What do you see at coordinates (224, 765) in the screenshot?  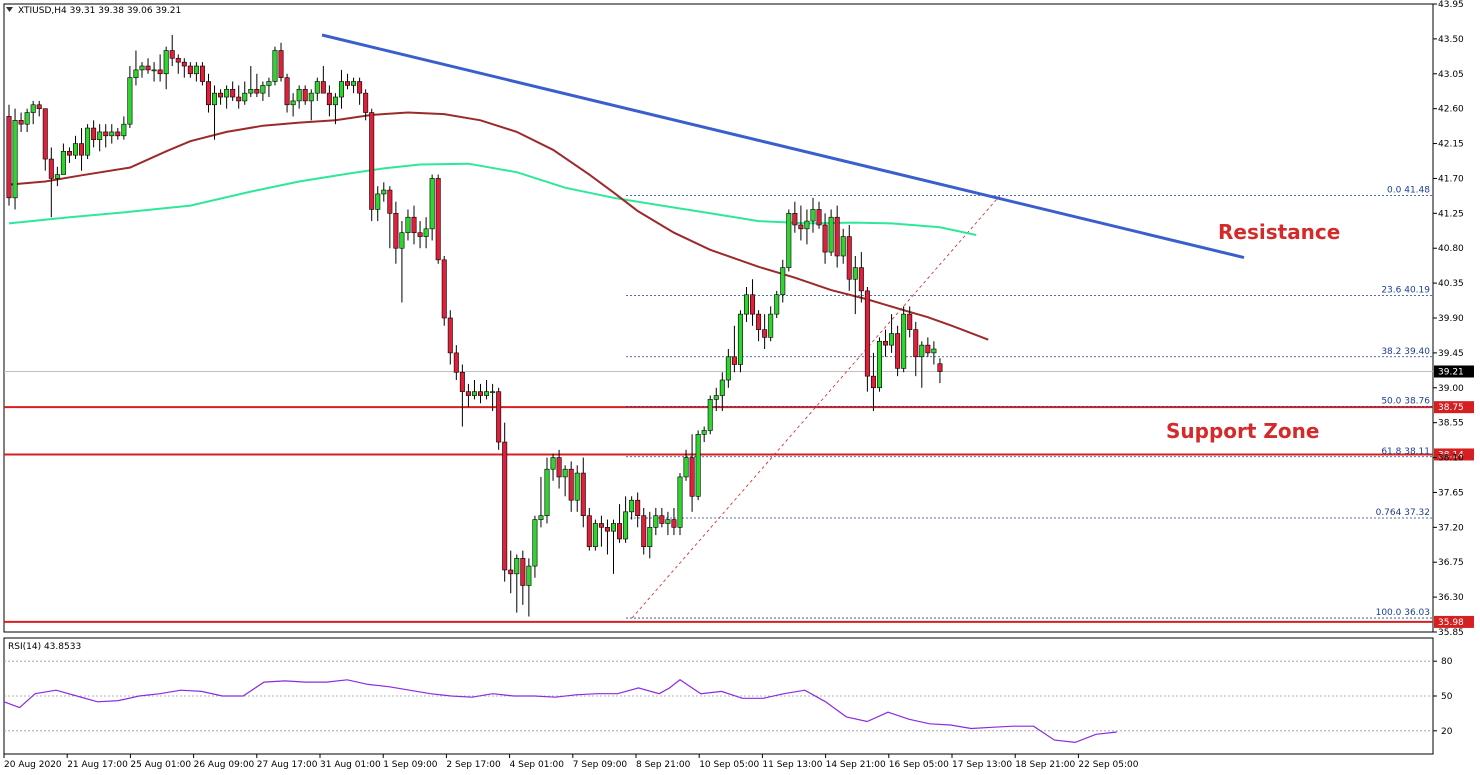 I see `x-tick-label: 26 Aug 09:00` at bounding box center [224, 765].